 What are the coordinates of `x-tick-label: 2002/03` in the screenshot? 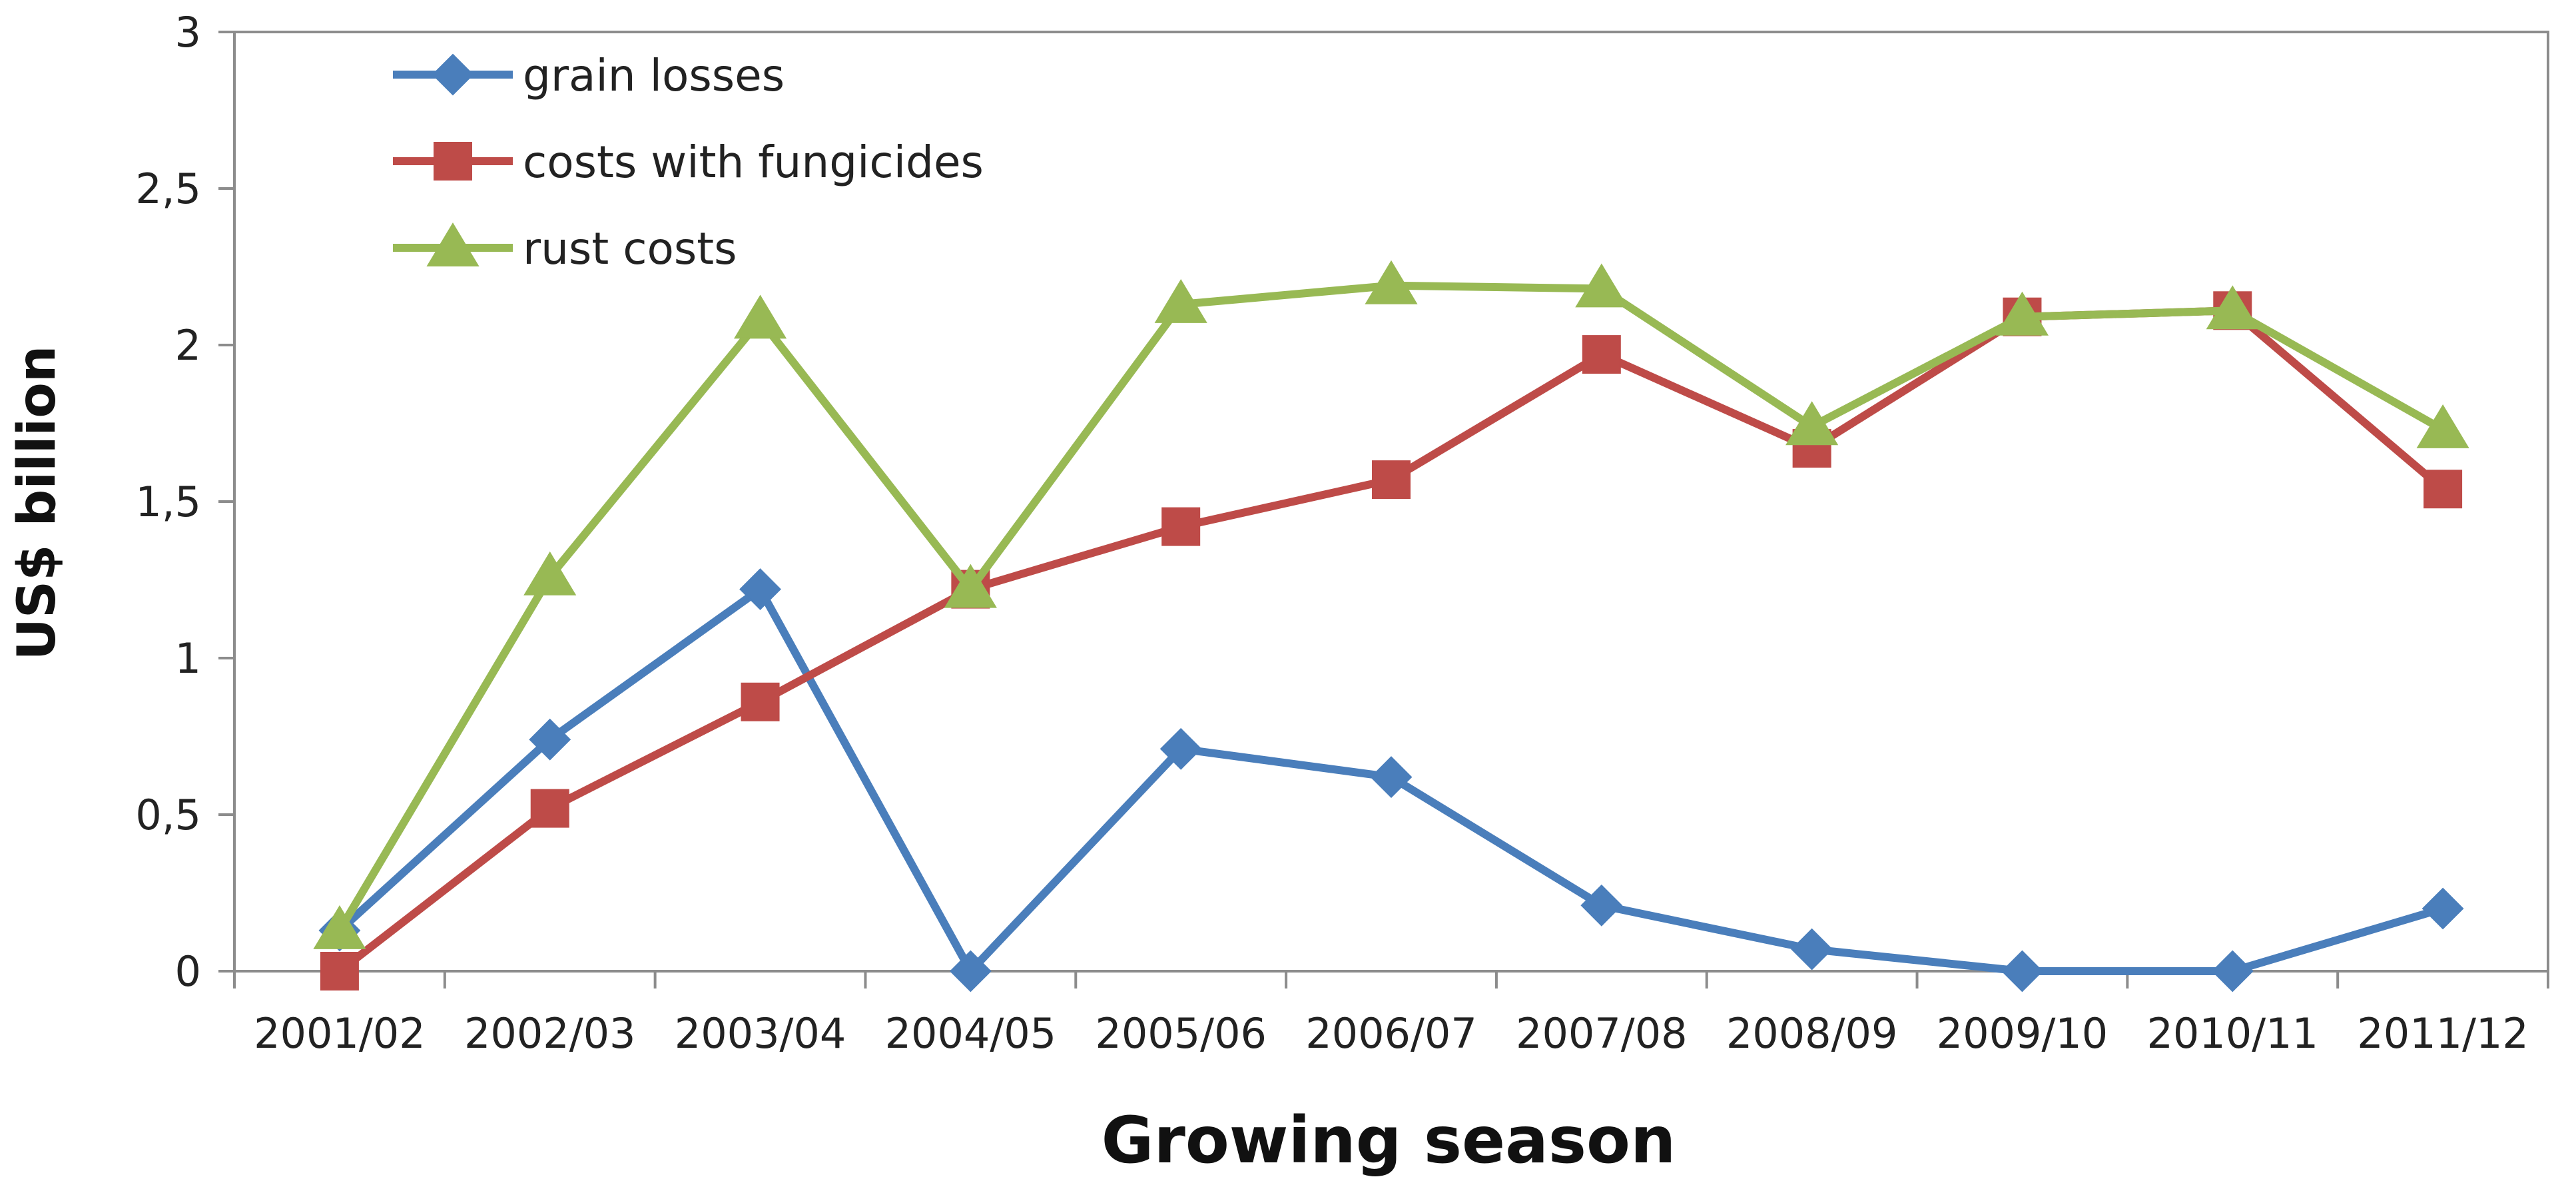 It's located at (550, 1033).